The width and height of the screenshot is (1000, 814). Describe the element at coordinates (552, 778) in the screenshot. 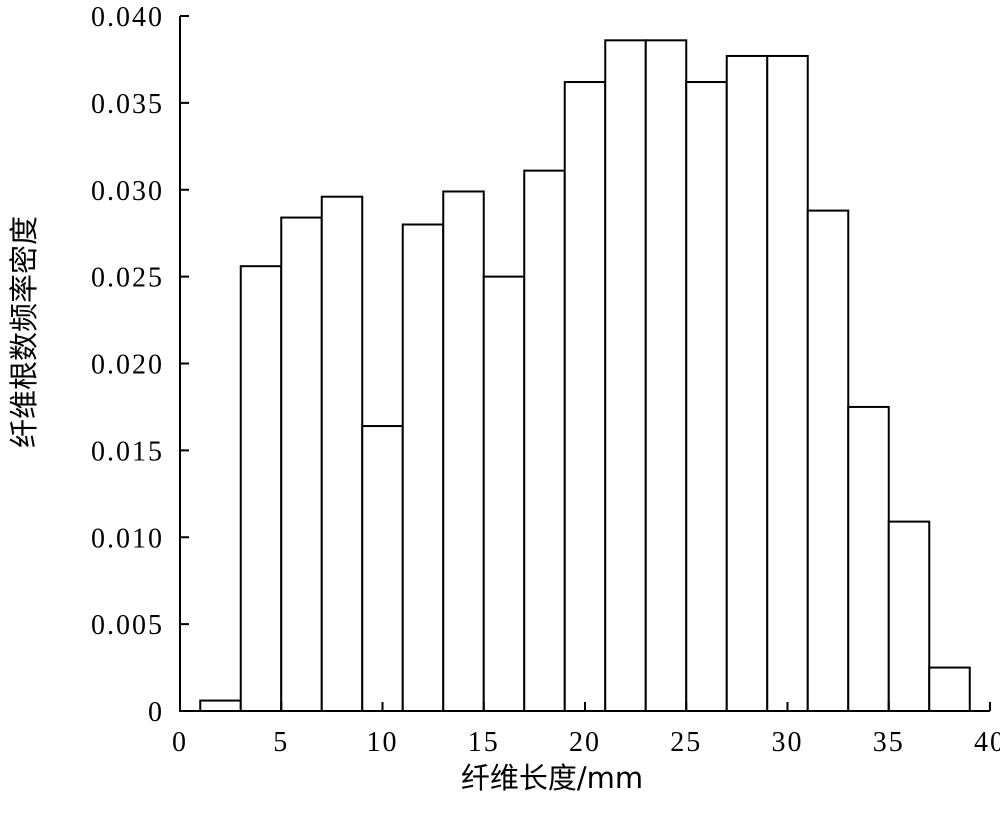

I see `x-axis-title: 纤维长度/mm` at that location.